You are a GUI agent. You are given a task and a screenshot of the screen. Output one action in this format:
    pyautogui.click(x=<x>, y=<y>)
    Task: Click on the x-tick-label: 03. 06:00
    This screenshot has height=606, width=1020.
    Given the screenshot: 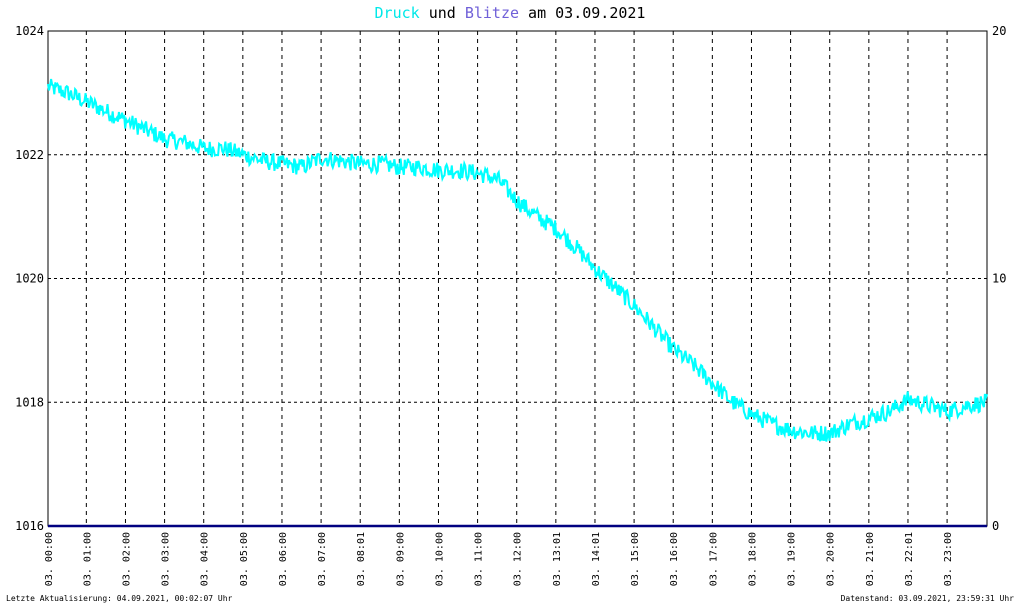 What is the action you would take?
    pyautogui.click(x=283, y=559)
    